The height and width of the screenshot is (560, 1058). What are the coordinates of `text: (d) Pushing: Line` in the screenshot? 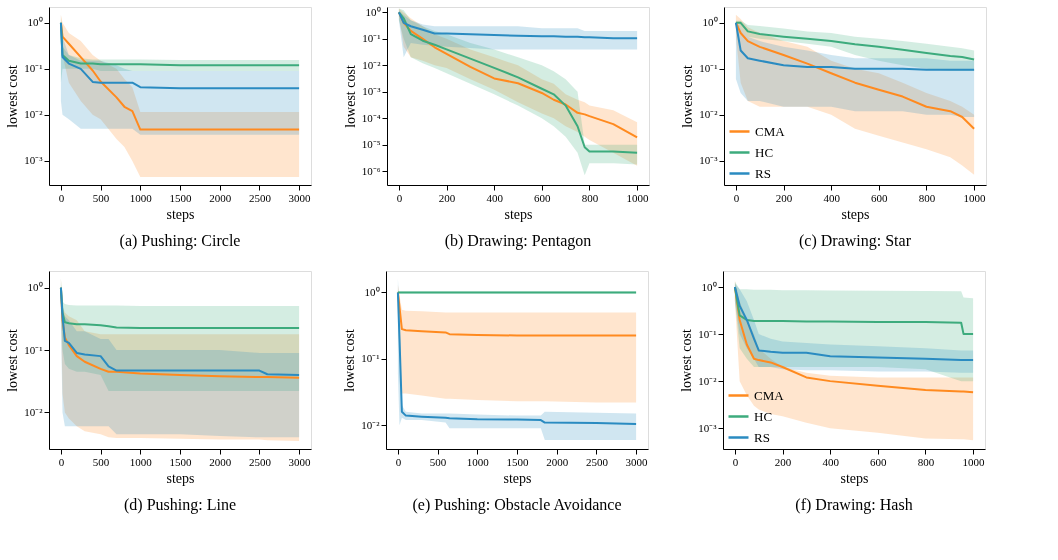 It's located at (180, 505).